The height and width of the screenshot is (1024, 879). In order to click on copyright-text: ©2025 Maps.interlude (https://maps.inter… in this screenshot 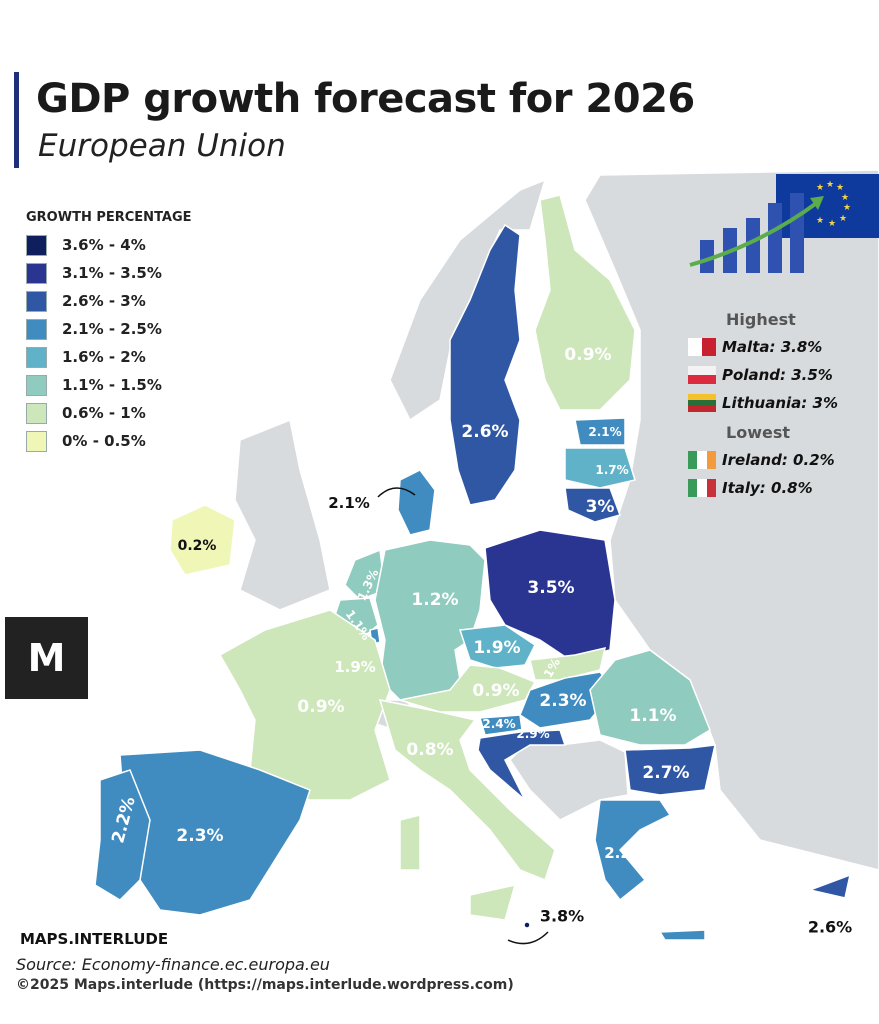, I will do `click(265, 985)`.